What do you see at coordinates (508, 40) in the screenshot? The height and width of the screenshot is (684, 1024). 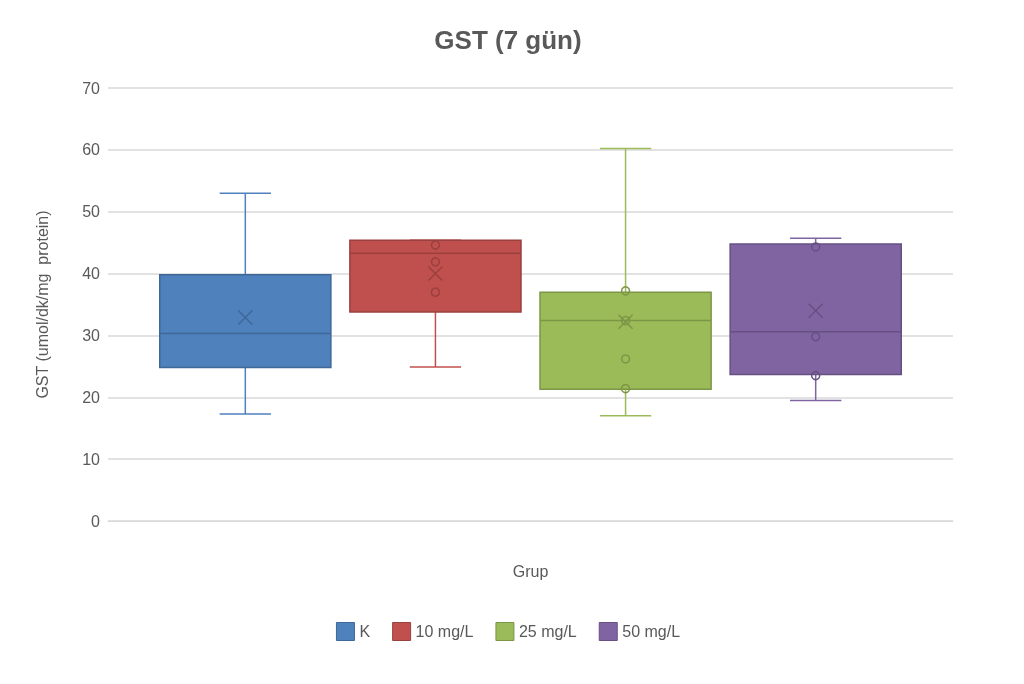 I see `chart-title: GST (7 gün)` at bounding box center [508, 40].